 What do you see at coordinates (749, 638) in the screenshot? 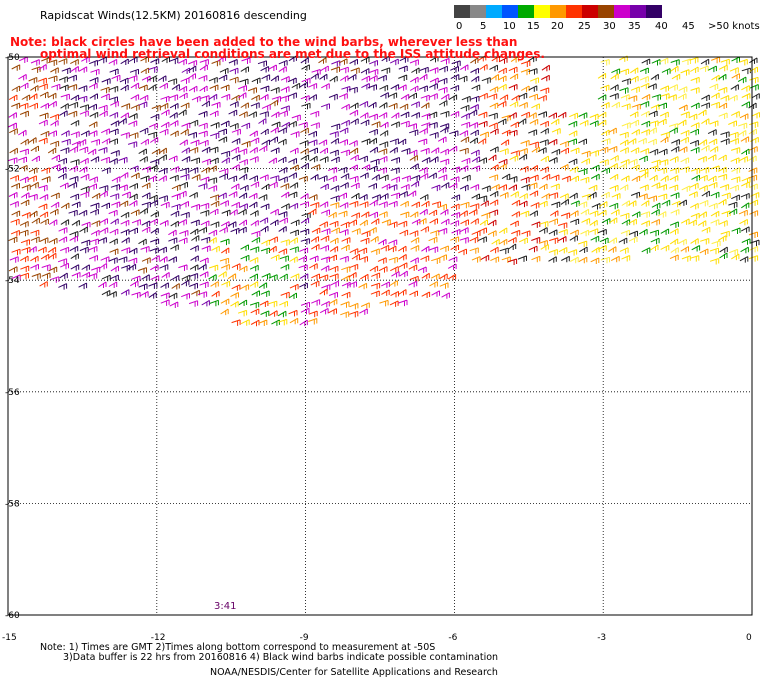
I see `longitude-label: 0` at bounding box center [749, 638].